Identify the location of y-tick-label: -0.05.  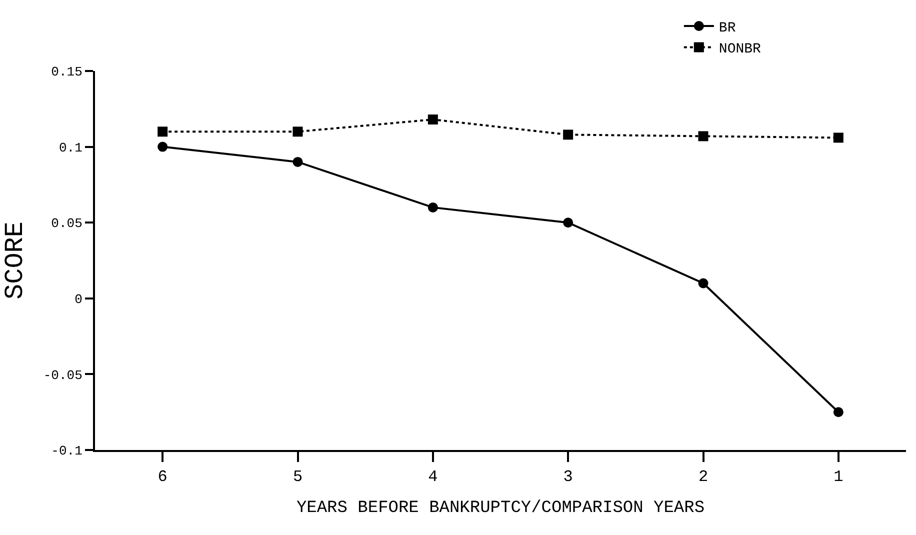
(62, 375).